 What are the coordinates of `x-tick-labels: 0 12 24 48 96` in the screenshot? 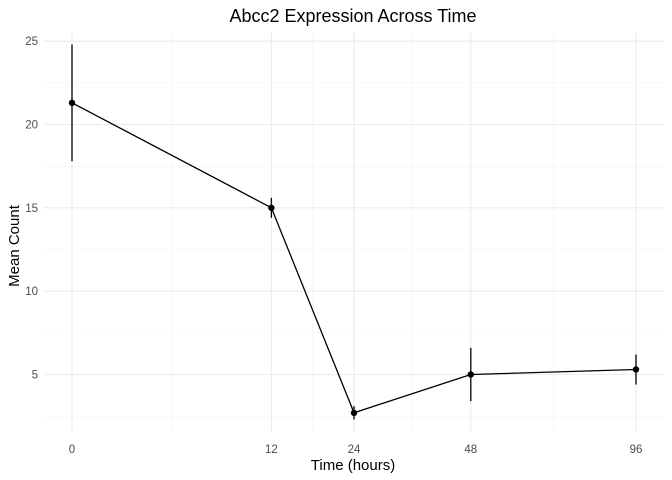 It's located at (356, 450).